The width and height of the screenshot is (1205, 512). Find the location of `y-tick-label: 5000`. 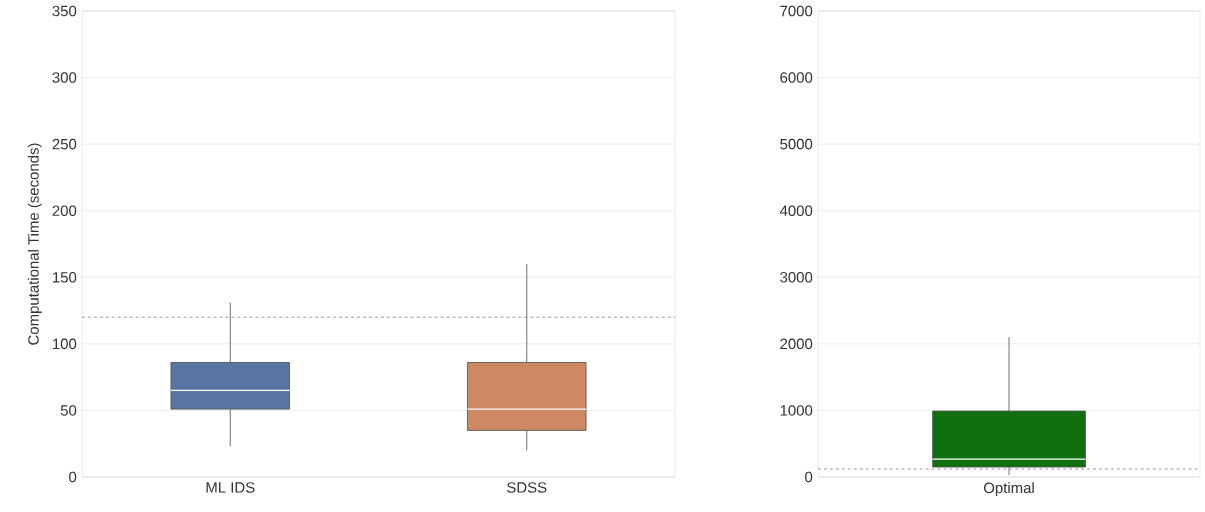

y-tick-label: 5000 is located at coordinates (796, 144).